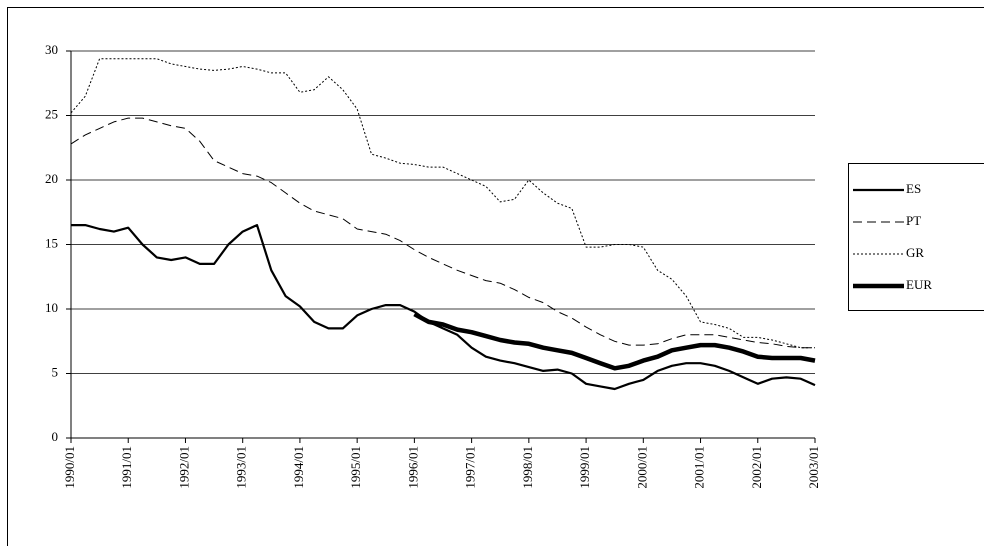 The height and width of the screenshot is (546, 984). What do you see at coordinates (699, 467) in the screenshot?
I see `x-tick-label: 2001/01` at bounding box center [699, 467].